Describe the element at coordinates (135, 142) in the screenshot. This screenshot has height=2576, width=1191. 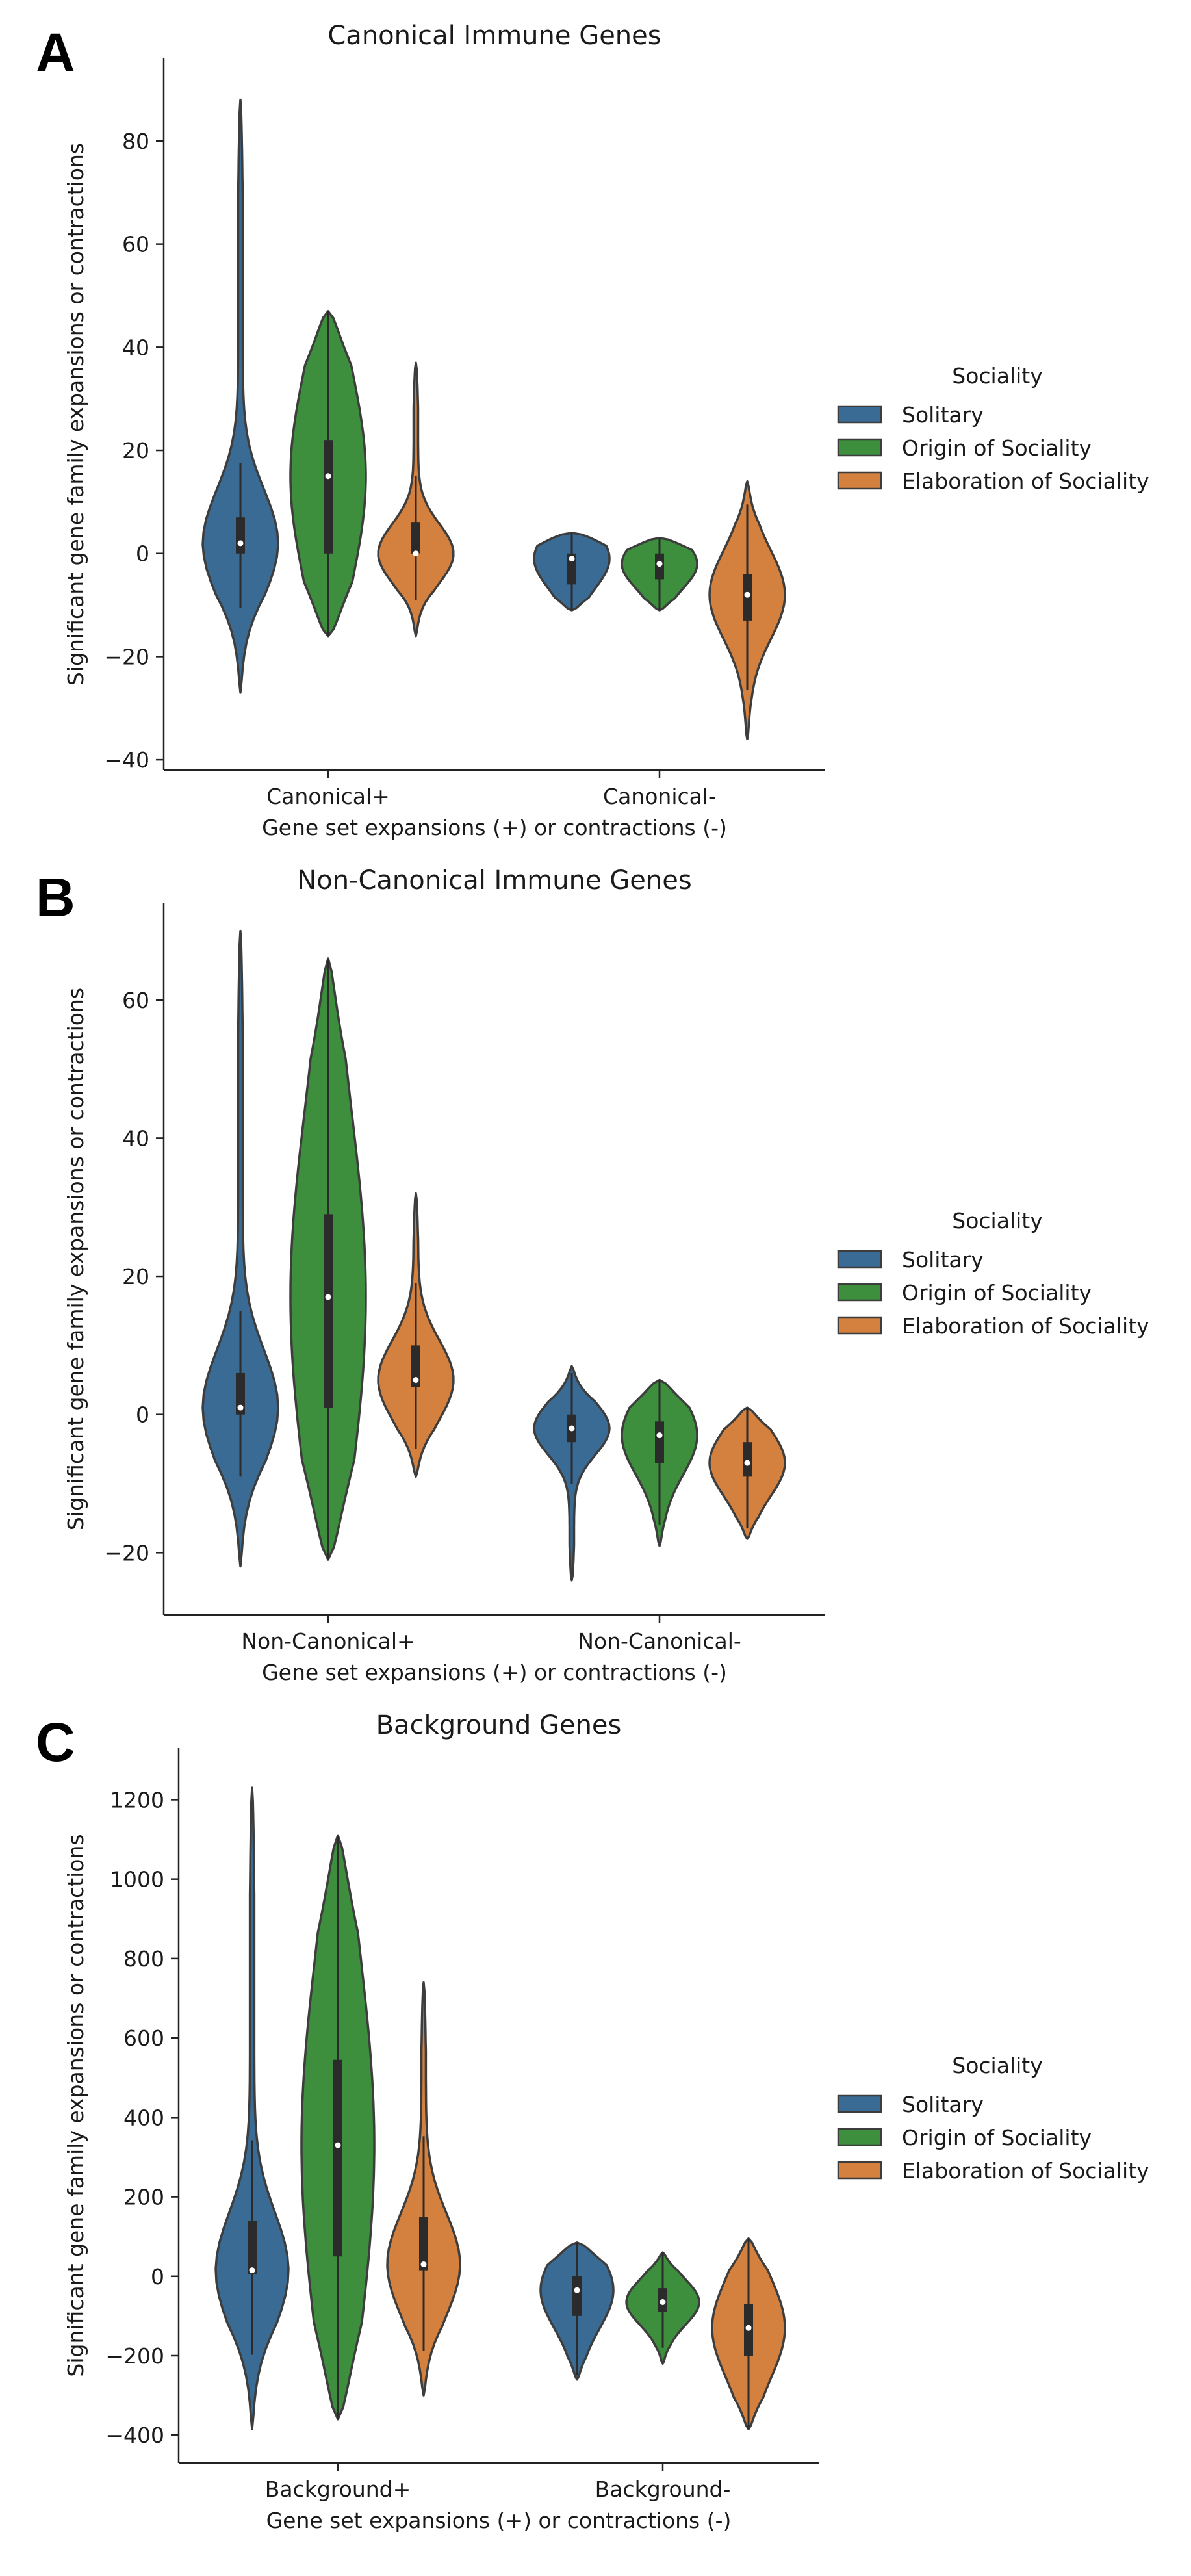
I see `y-tick-label: 80` at that location.